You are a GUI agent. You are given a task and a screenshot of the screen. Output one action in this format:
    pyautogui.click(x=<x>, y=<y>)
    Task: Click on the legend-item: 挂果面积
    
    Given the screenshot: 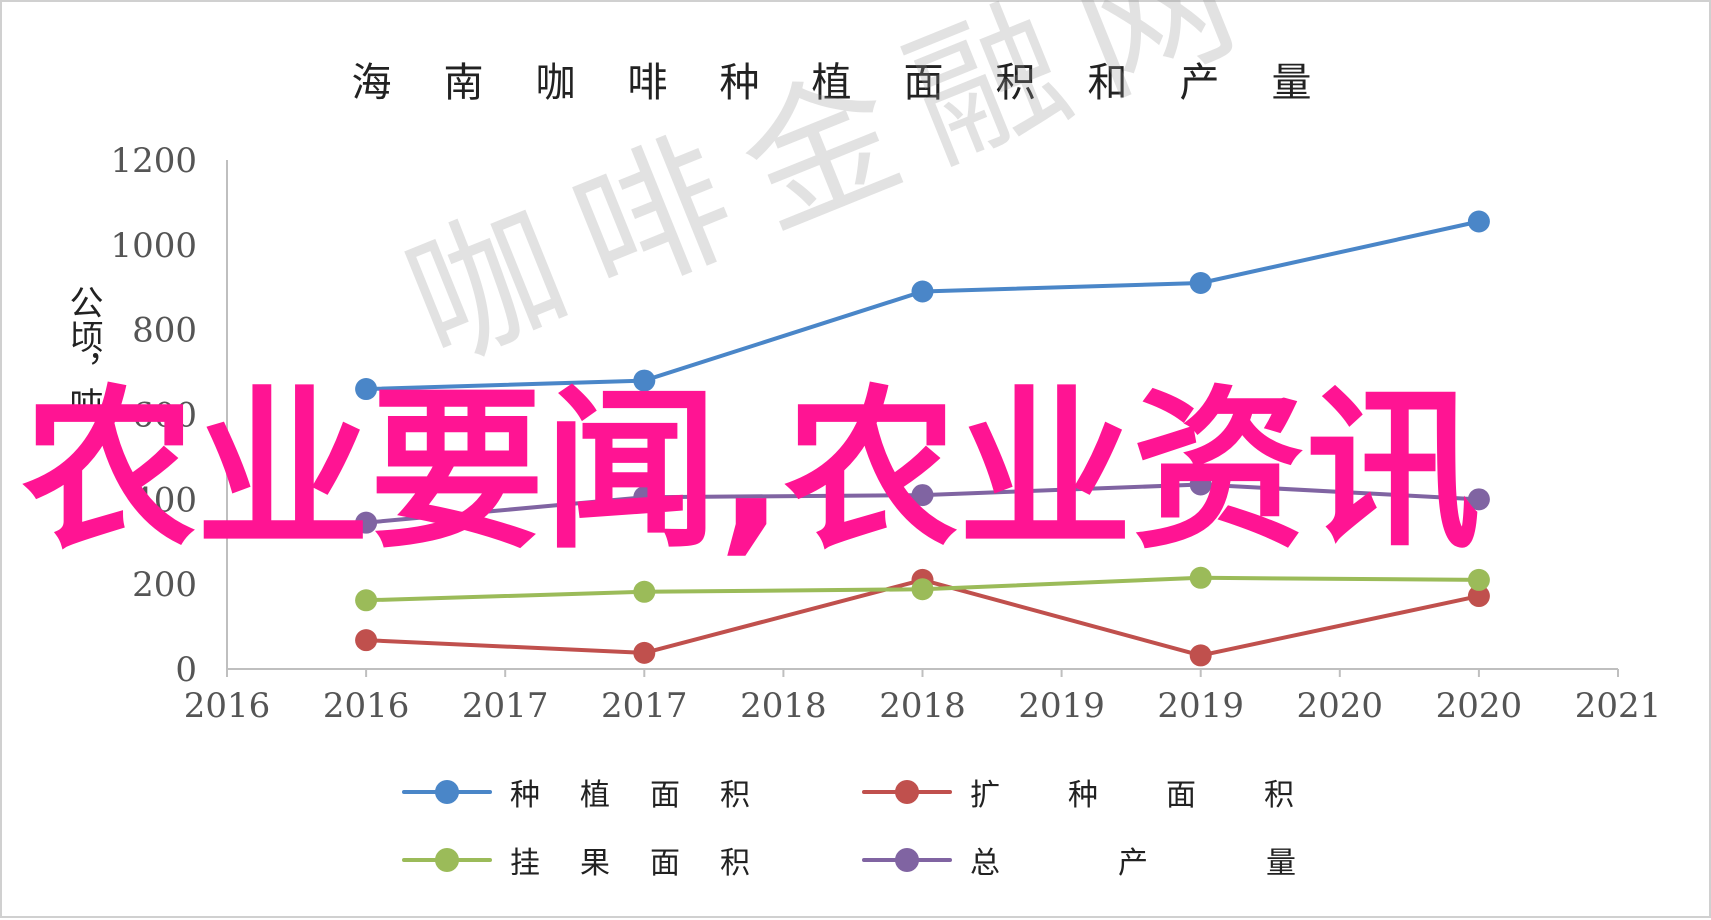 What is the action you would take?
    pyautogui.click(x=596, y=860)
    